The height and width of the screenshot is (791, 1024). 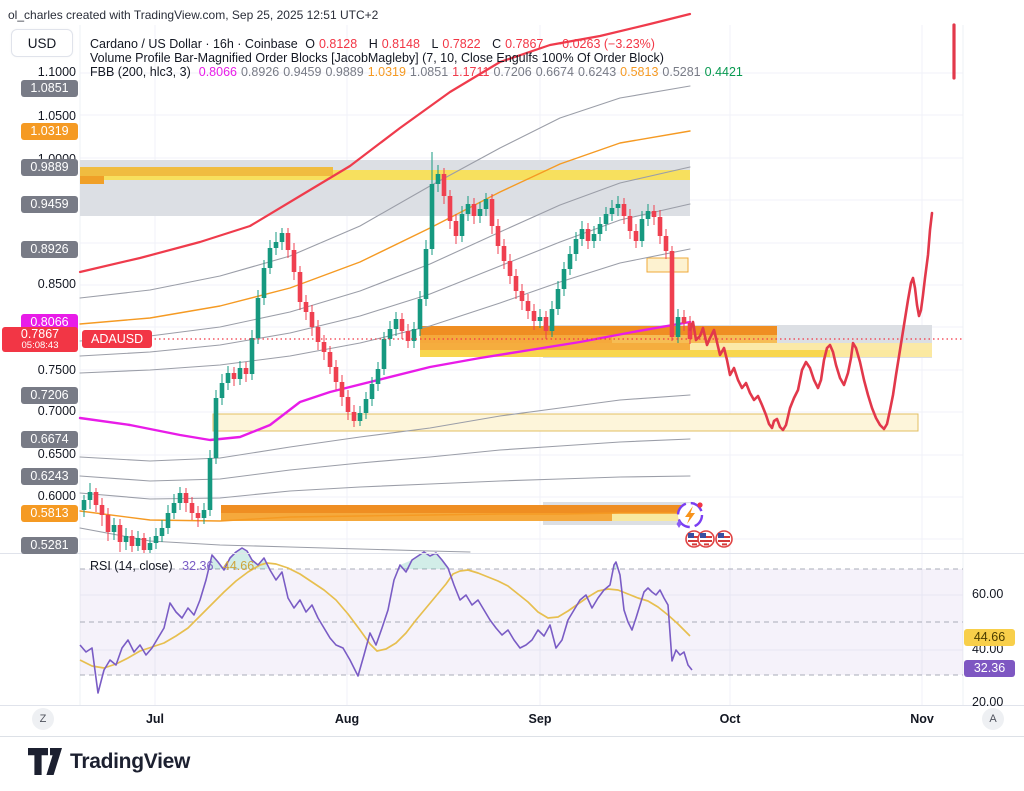 I want to click on price-axis-label: 0.7000, so click(x=56, y=411).